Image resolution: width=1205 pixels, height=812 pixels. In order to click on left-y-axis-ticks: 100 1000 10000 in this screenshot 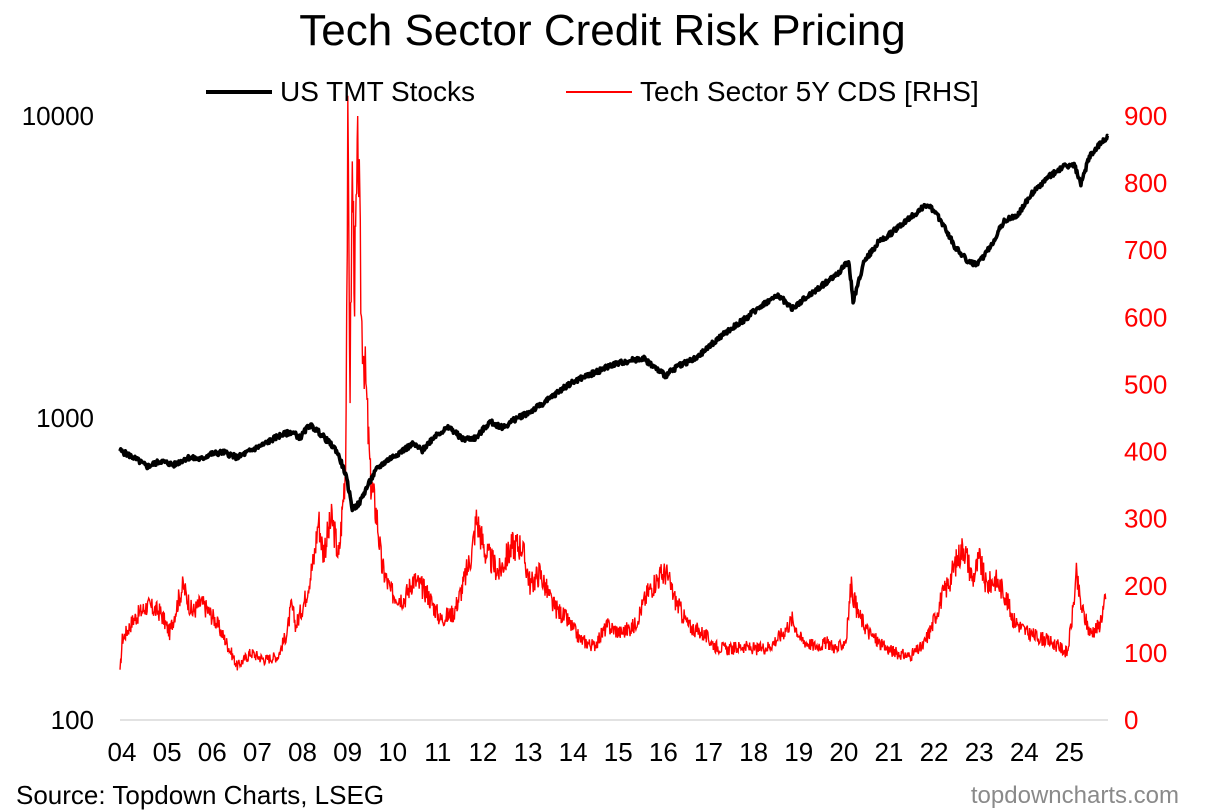, I will do `click(58, 418)`.